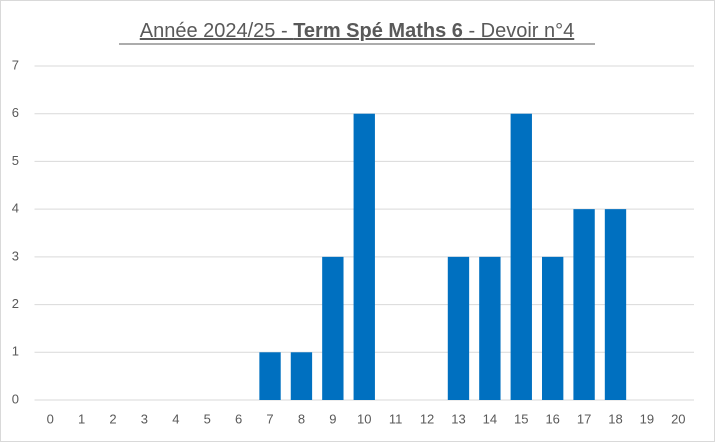  Describe the element at coordinates (81, 418) in the screenshot. I see `x-tick-label: 1` at that location.